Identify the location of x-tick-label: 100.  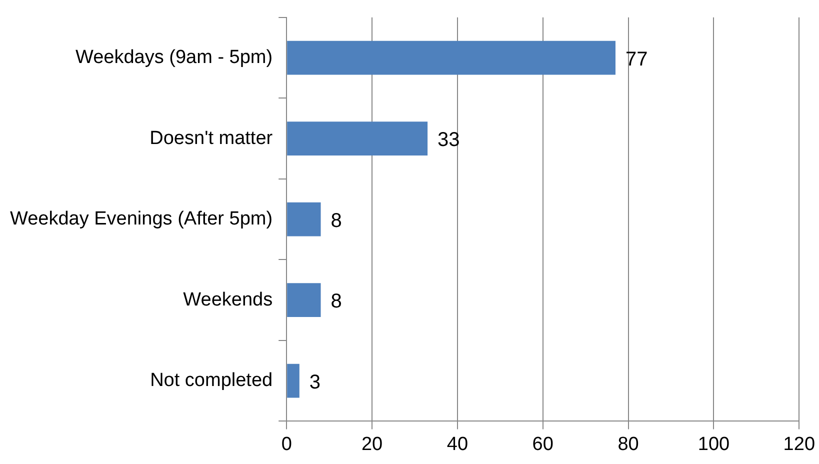
(714, 444).